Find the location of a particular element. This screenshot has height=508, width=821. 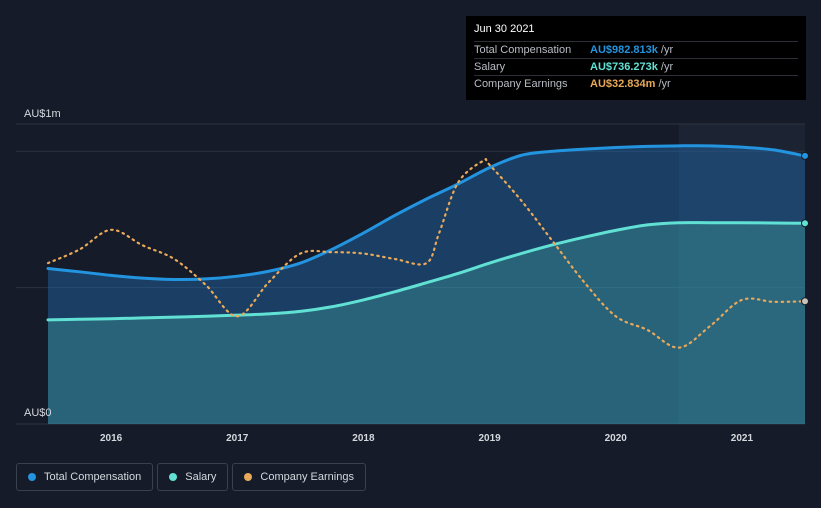

legend-item-company-earnings: Company Earnings is located at coordinates (299, 477).